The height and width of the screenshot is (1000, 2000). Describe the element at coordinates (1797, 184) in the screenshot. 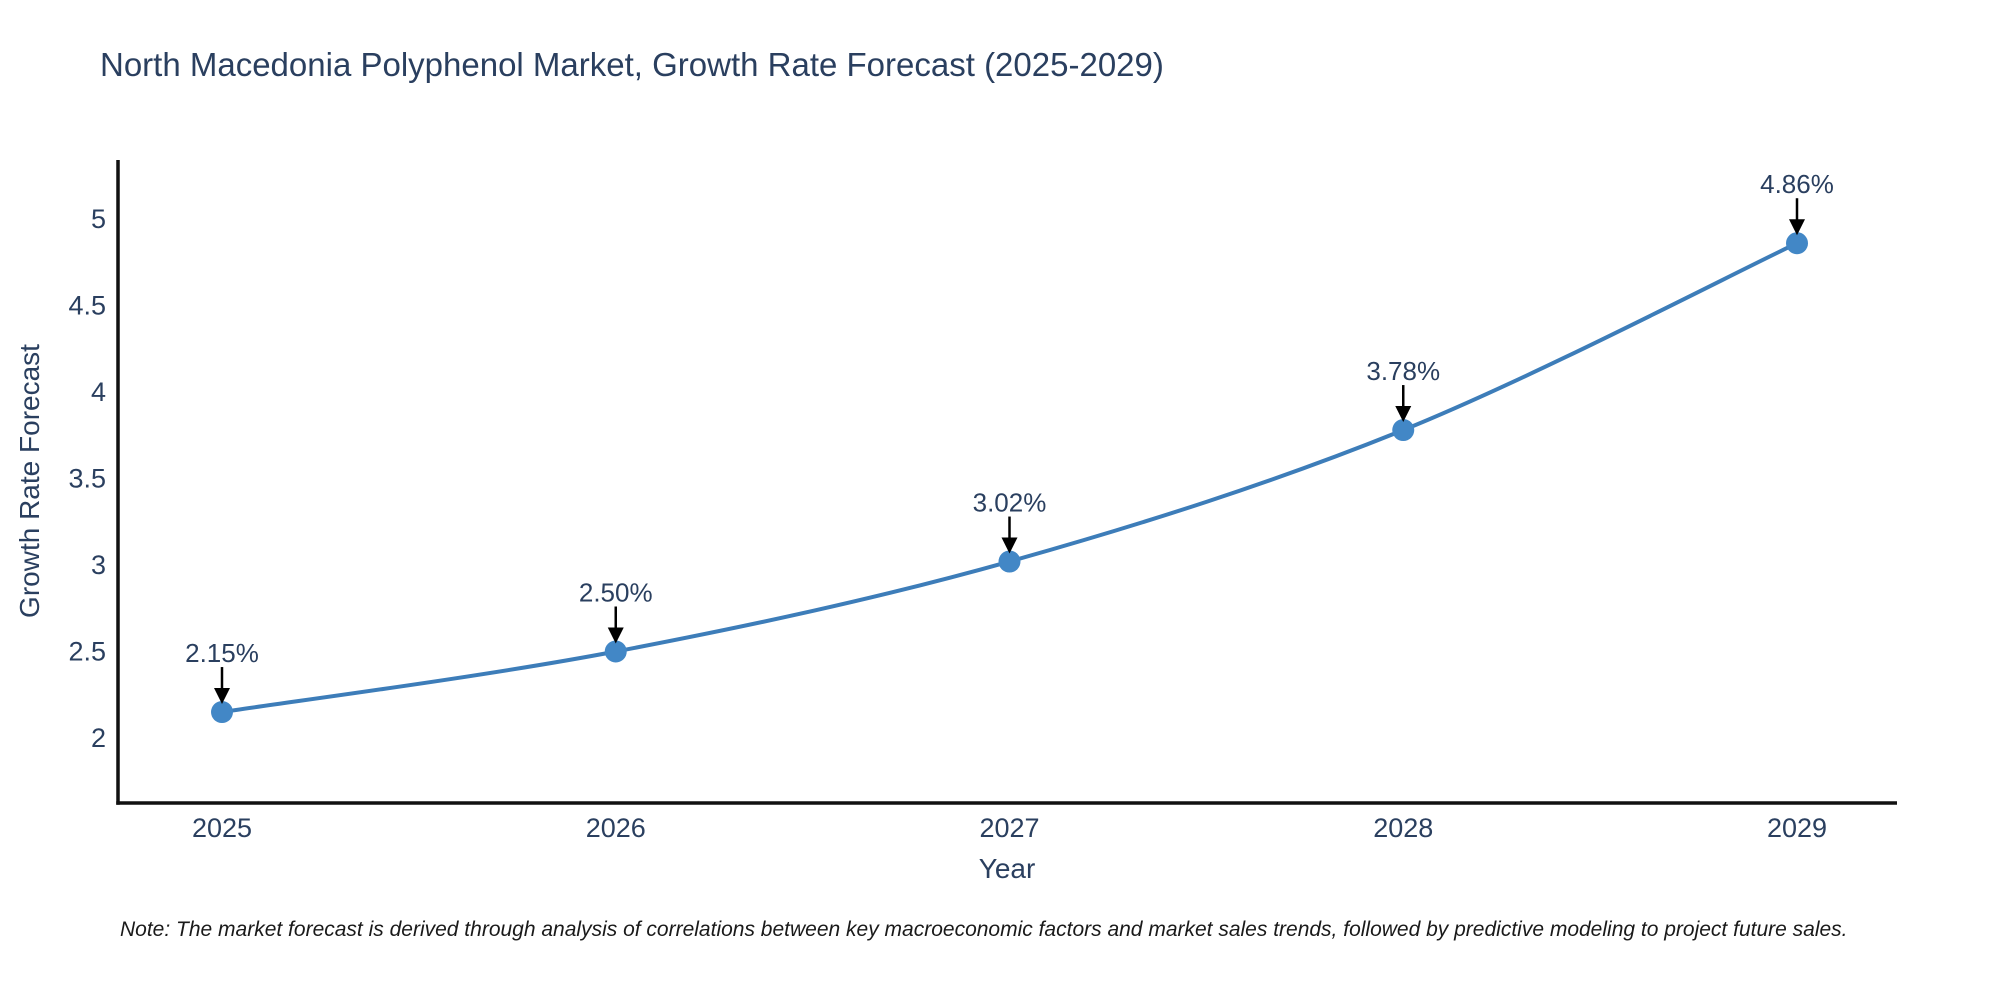

I see `annotation-label: 4.86%` at that location.